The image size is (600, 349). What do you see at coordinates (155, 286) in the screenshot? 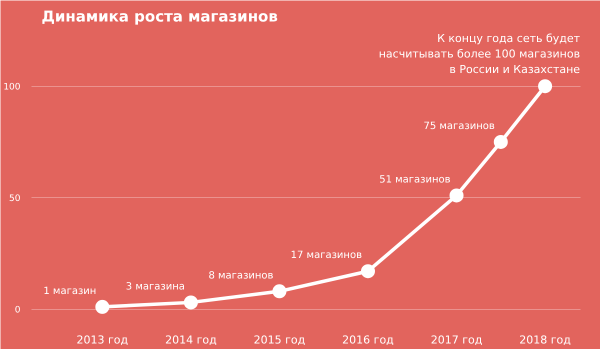
I see `data-label: 3 магазина` at bounding box center [155, 286].